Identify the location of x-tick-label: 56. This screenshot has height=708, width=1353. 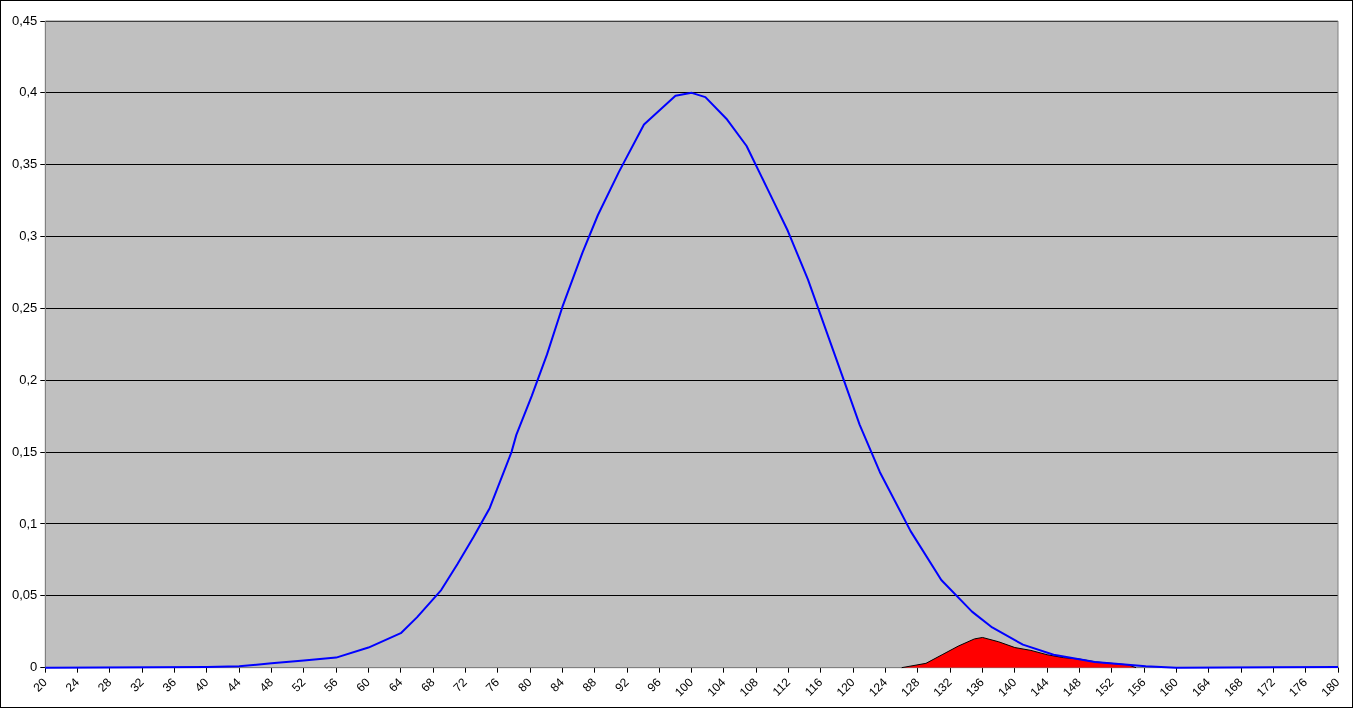
(331, 685).